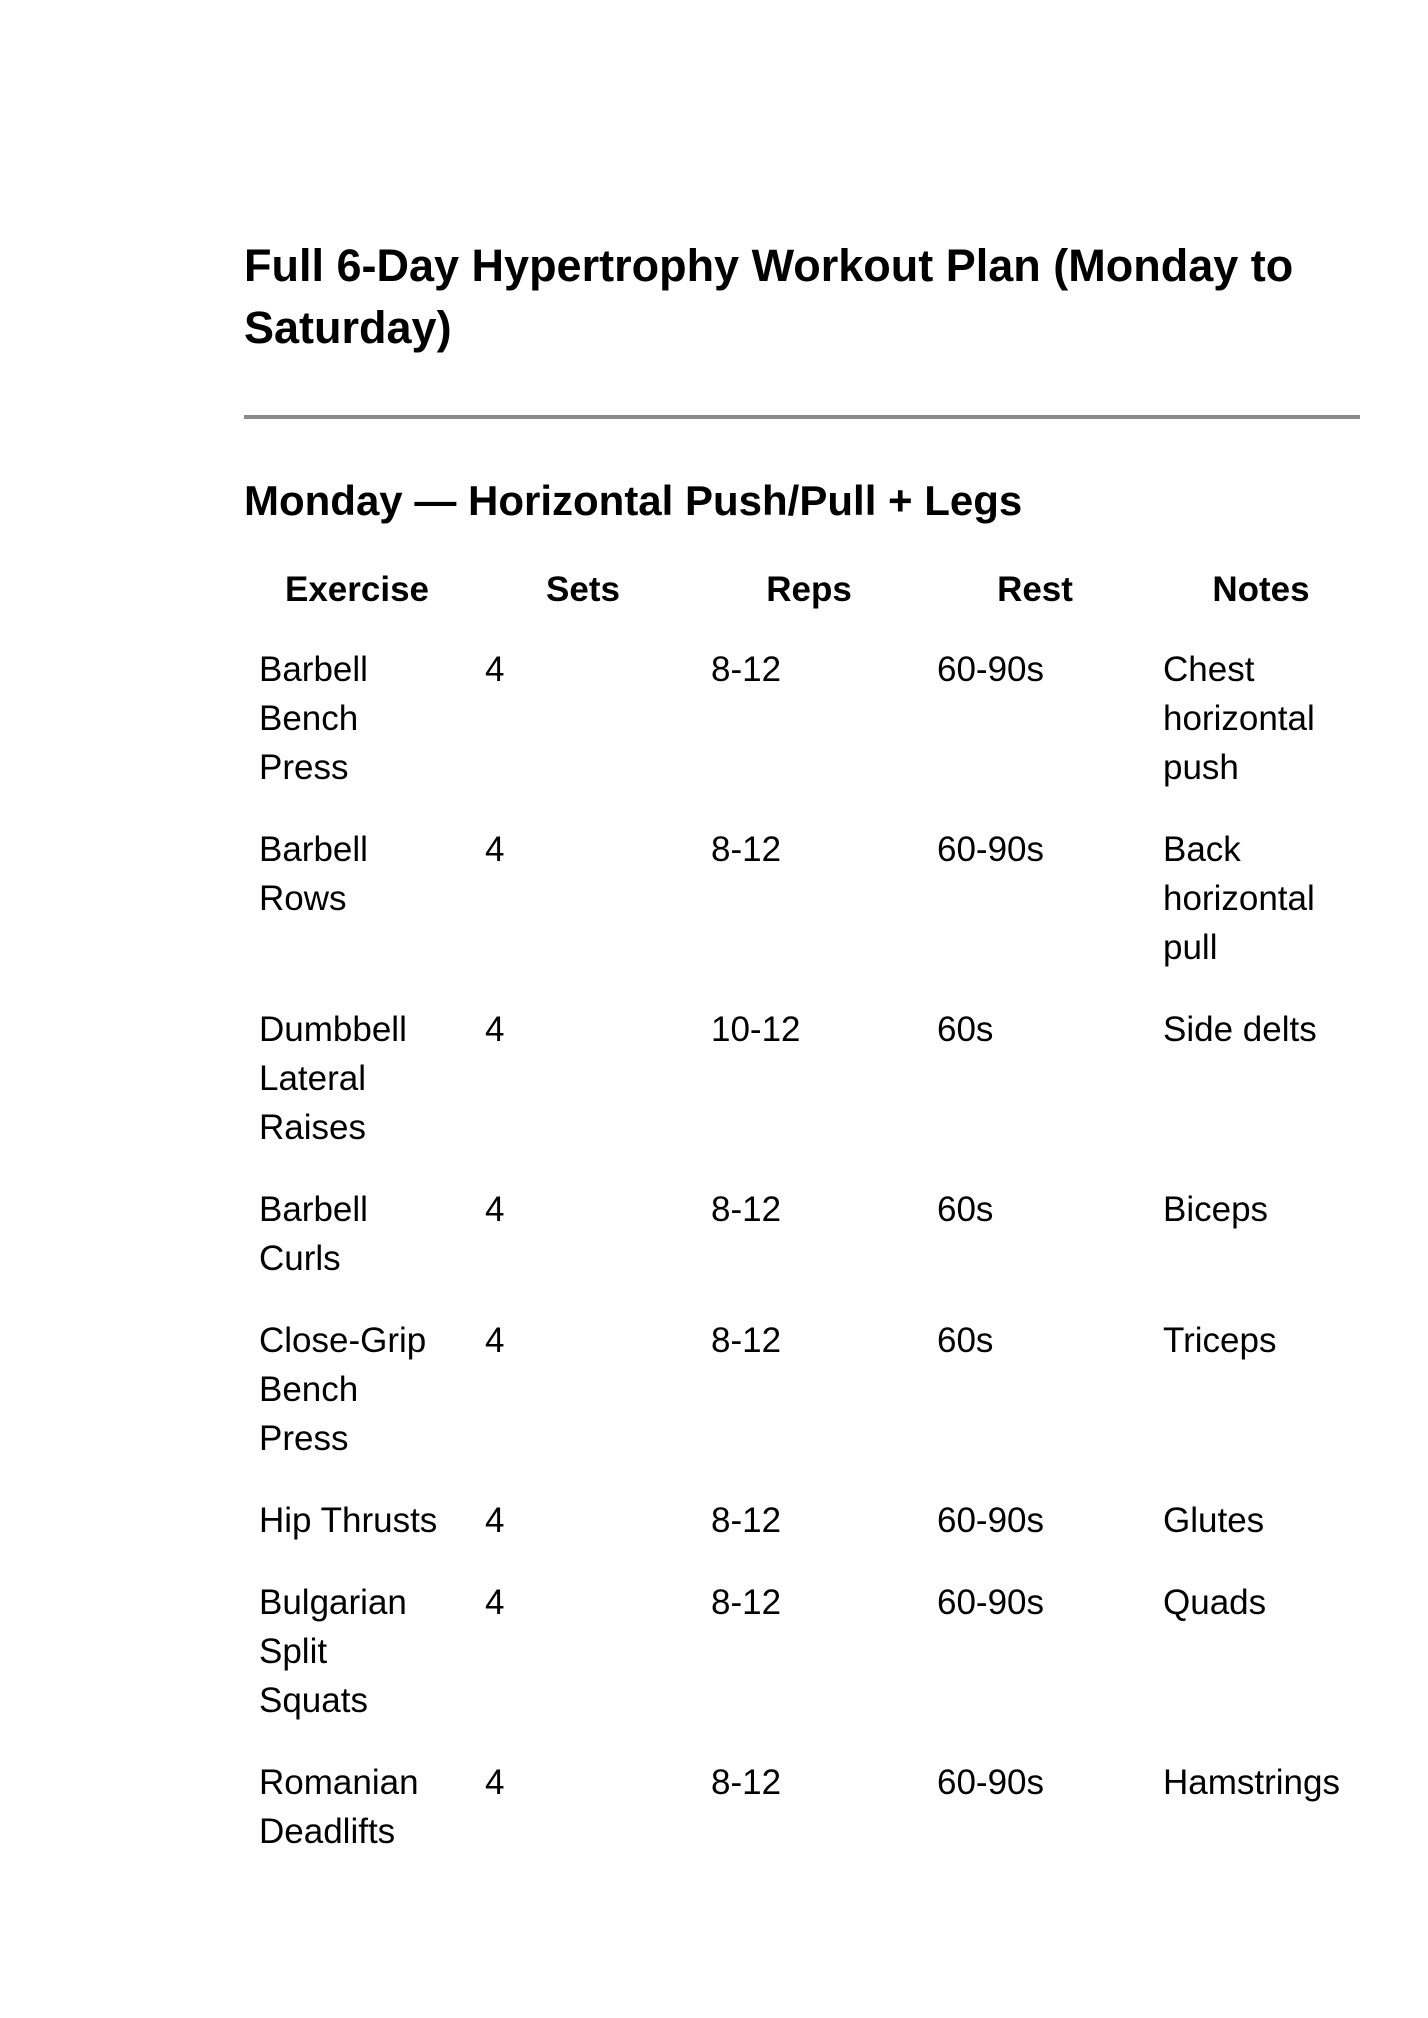 The width and height of the screenshot is (1428, 2018). Describe the element at coordinates (809, 1668) in the screenshot. I see `table-row: Bulgarian Split Squats 4 8-12 60-90s Quads` at that location.